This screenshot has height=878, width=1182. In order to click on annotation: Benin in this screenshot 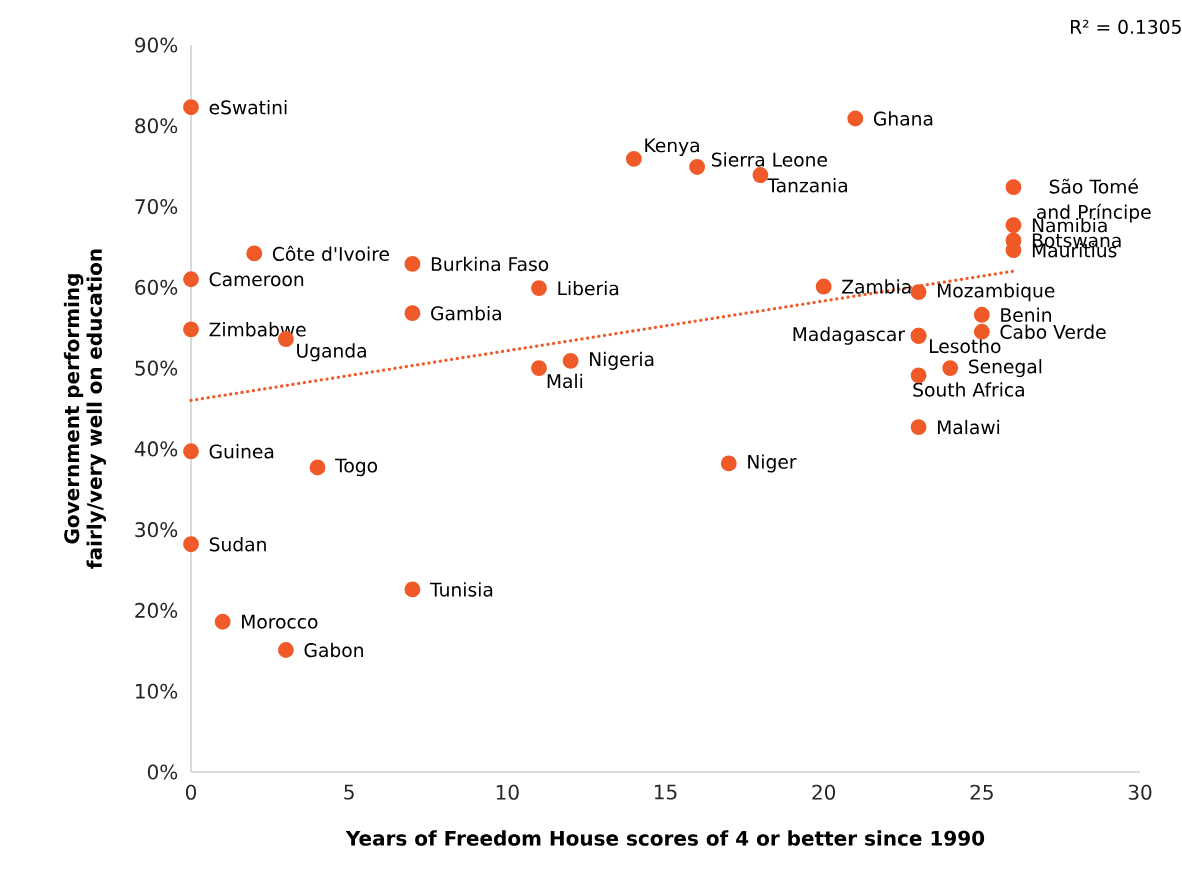, I will do `click(1026, 315)`.